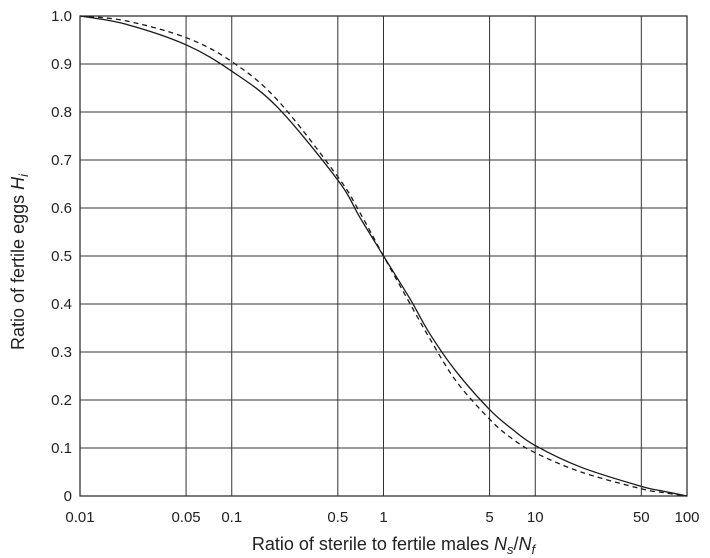  What do you see at coordinates (68, 496) in the screenshot?
I see `y-tick-label: 0` at bounding box center [68, 496].